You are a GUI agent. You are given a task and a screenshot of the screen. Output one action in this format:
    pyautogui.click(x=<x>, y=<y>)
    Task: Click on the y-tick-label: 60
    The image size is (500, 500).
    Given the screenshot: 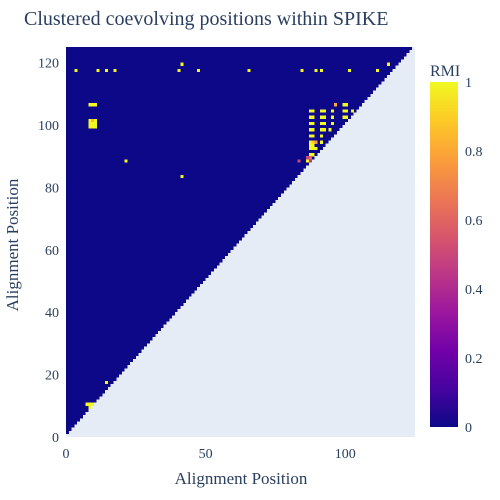 What is the action you would take?
    pyautogui.click(x=52, y=251)
    